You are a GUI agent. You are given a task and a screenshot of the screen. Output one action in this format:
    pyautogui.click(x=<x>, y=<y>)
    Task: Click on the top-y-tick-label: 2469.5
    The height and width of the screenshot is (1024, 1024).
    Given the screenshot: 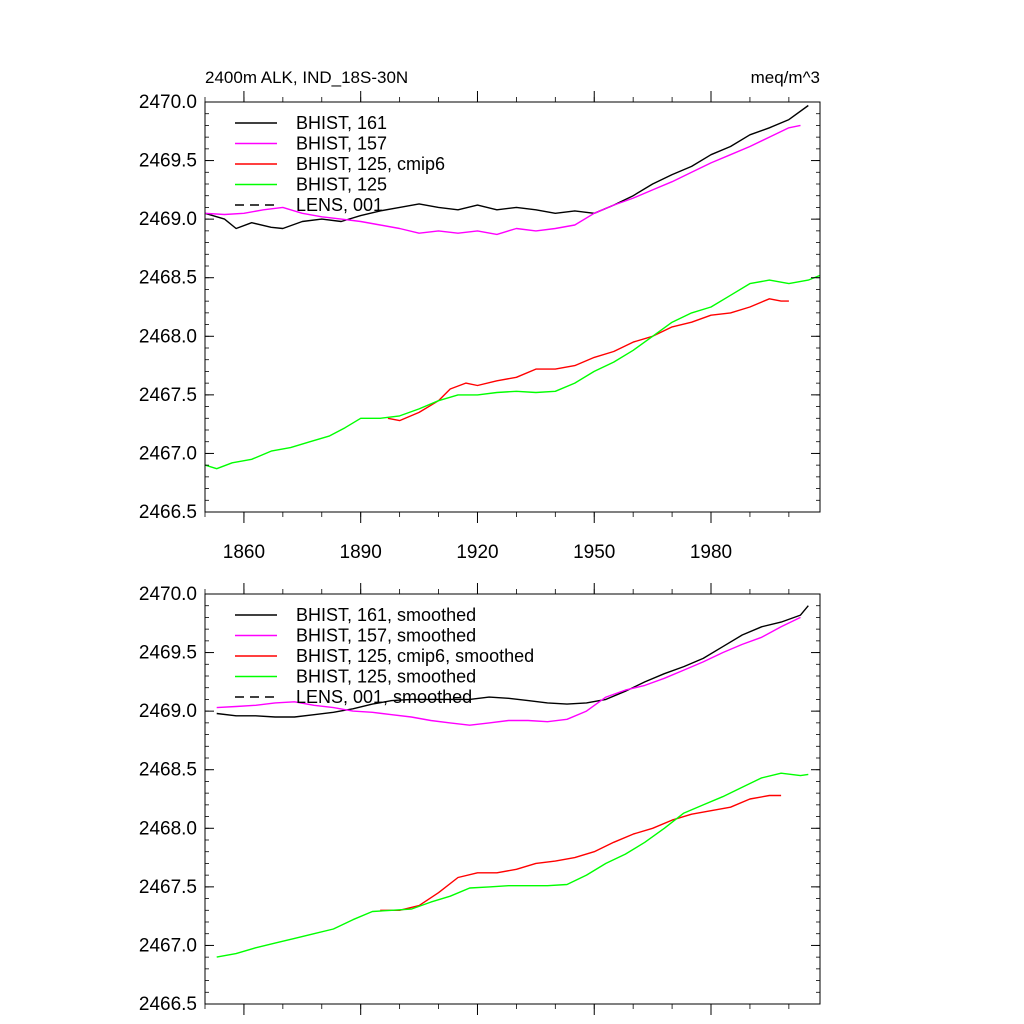 What is the action you would take?
    pyautogui.click(x=168, y=161)
    